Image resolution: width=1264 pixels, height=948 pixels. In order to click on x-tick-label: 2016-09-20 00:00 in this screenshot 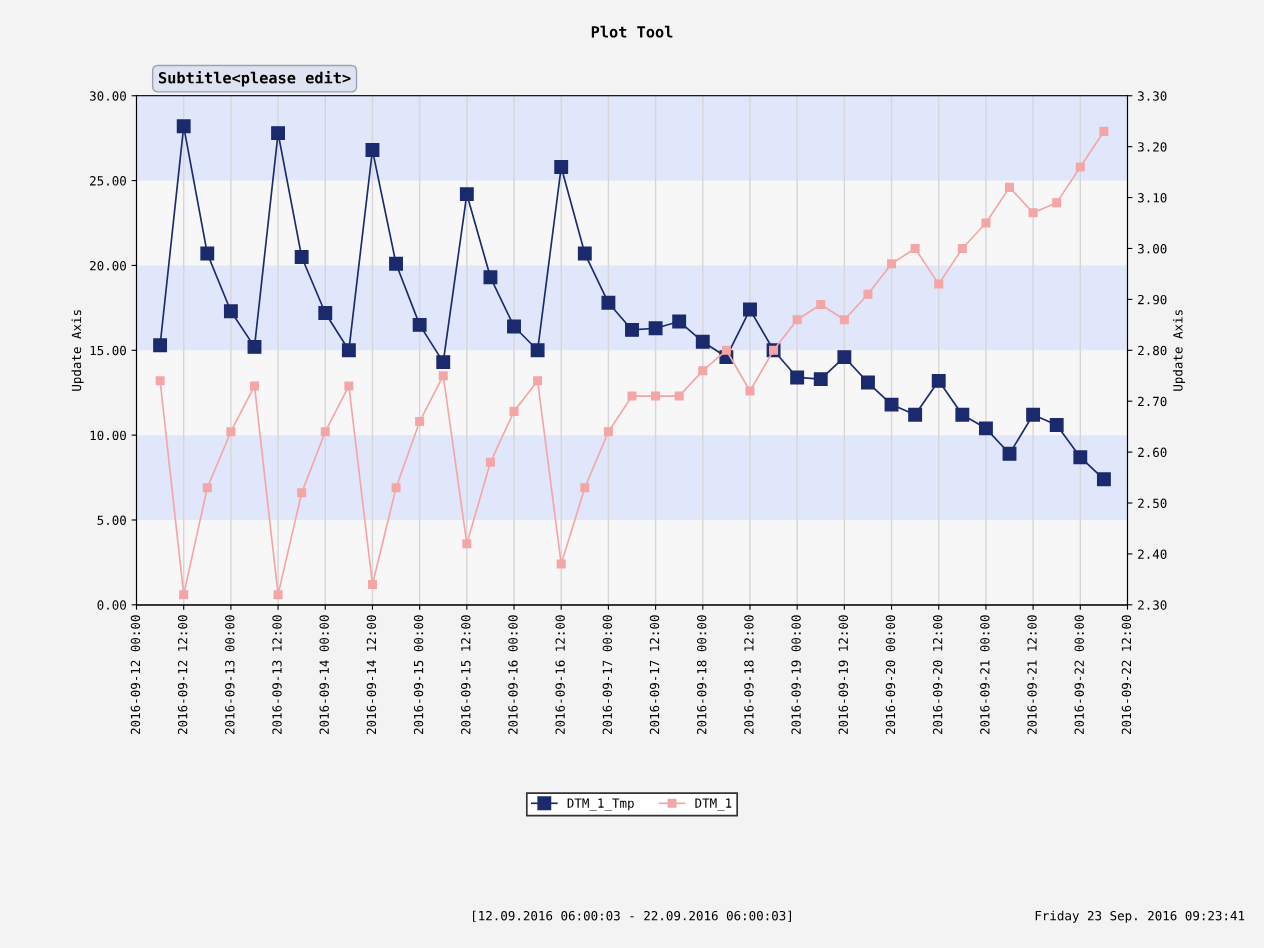, I will do `click(890, 675)`.